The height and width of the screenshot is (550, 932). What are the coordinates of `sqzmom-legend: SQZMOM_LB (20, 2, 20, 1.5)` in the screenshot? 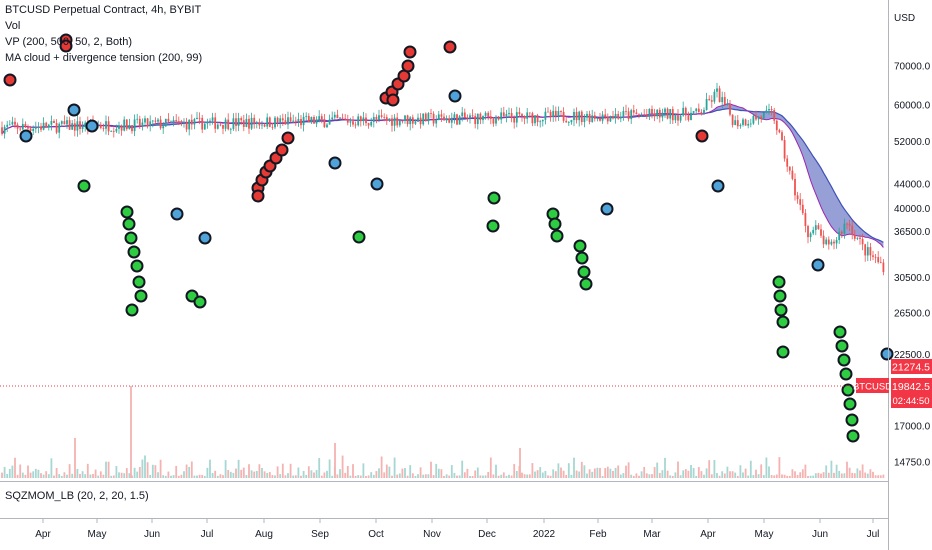 It's located at (77, 496).